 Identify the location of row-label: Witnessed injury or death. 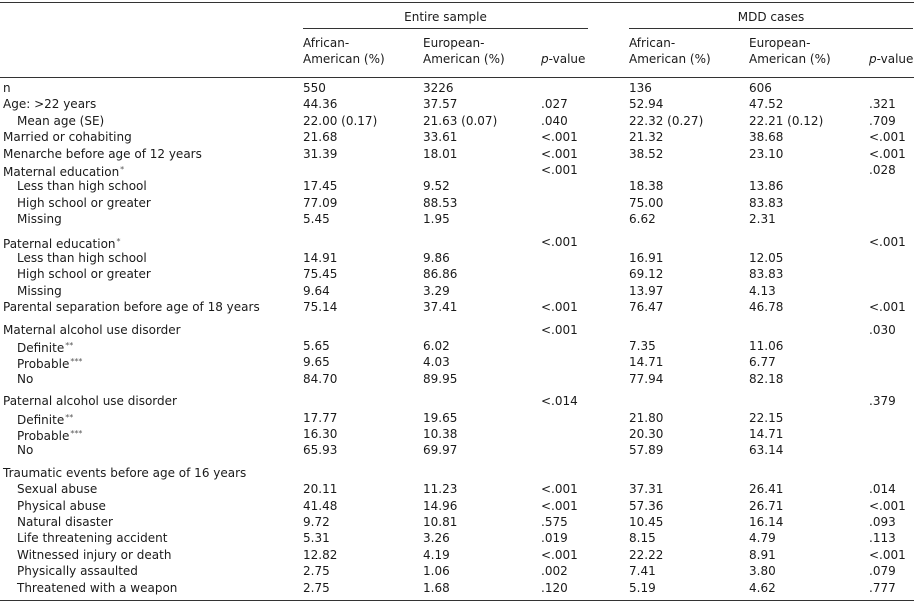
(94, 555).